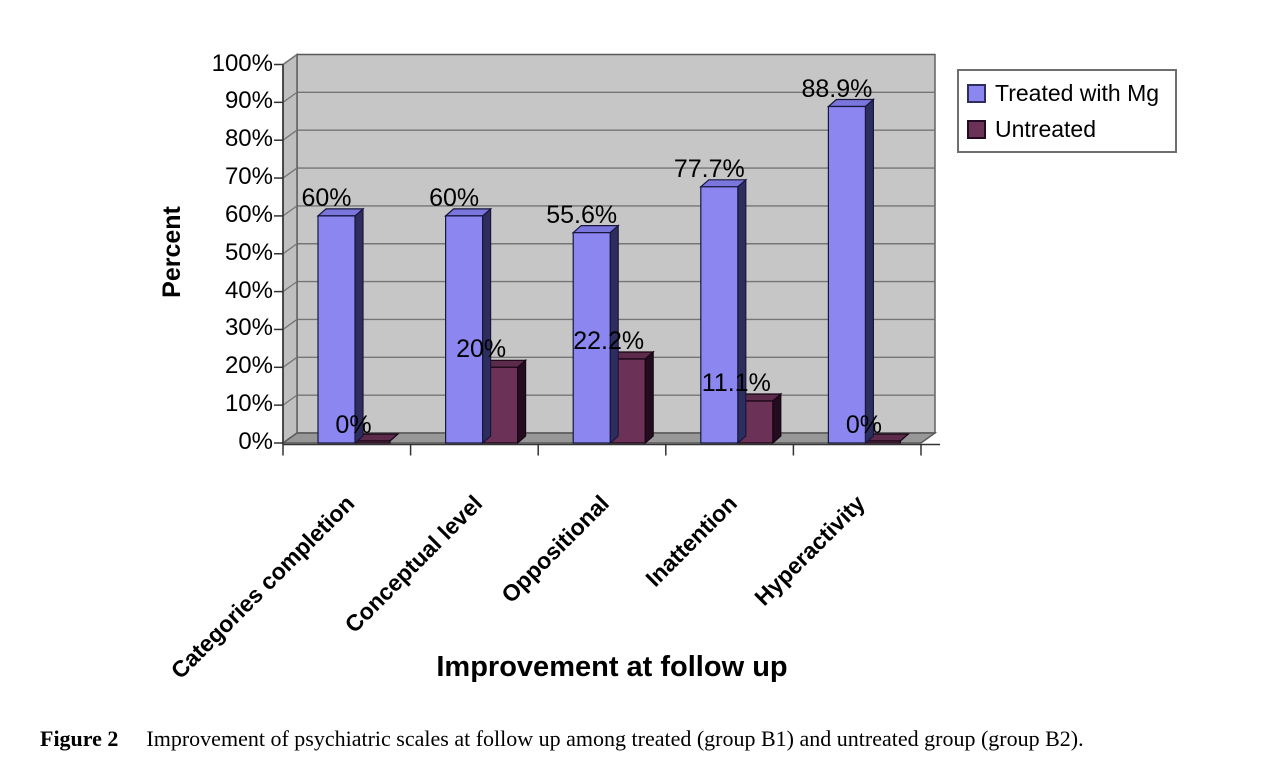 The image size is (1280, 771). What do you see at coordinates (976, 129) in the screenshot?
I see `untreated-series-swatch-icon` at bounding box center [976, 129].